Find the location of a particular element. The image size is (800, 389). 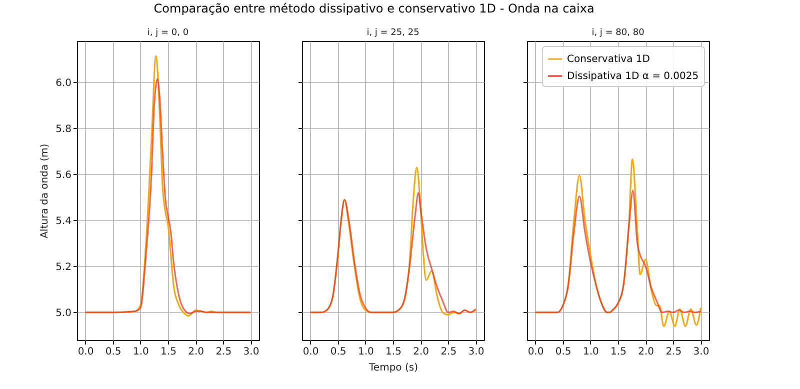

y-tick-label: 5.2 is located at coordinates (64, 267).